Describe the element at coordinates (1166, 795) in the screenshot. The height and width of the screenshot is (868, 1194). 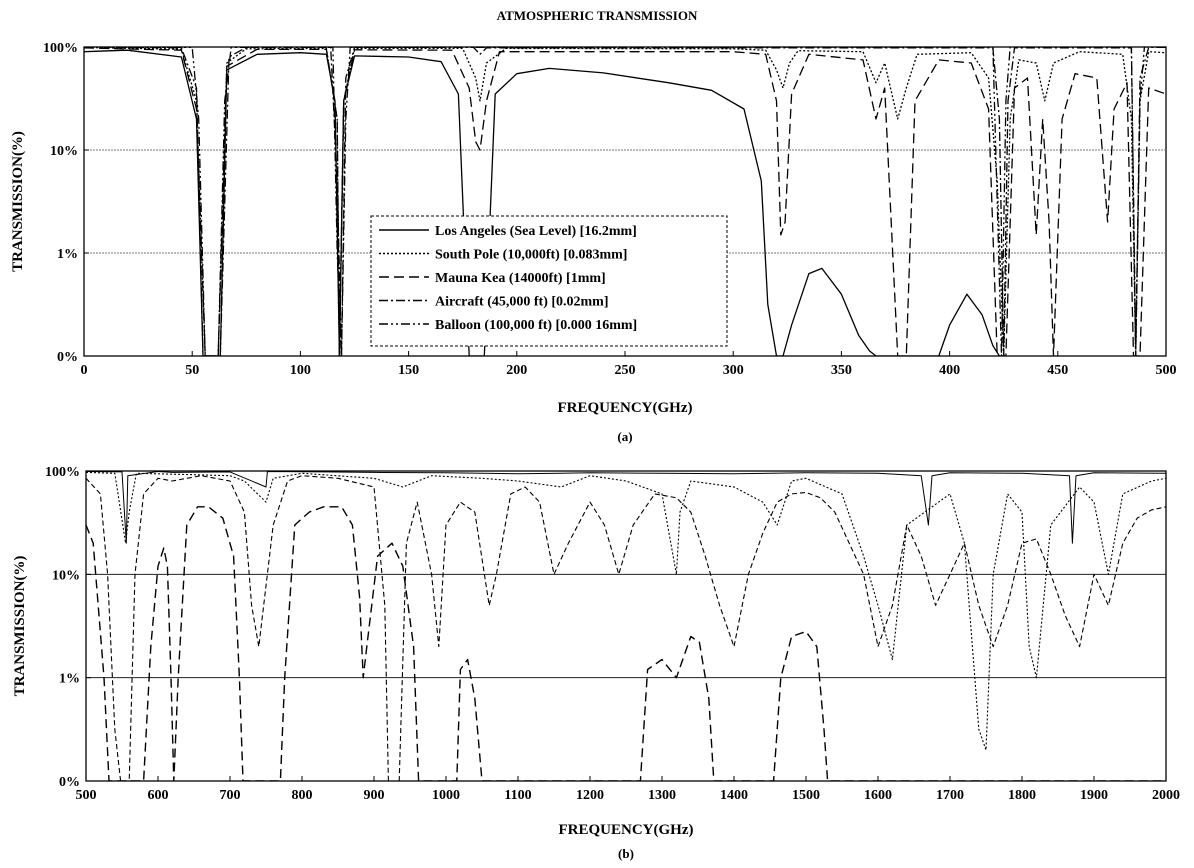
I see `x-tick-label: 2000` at that location.